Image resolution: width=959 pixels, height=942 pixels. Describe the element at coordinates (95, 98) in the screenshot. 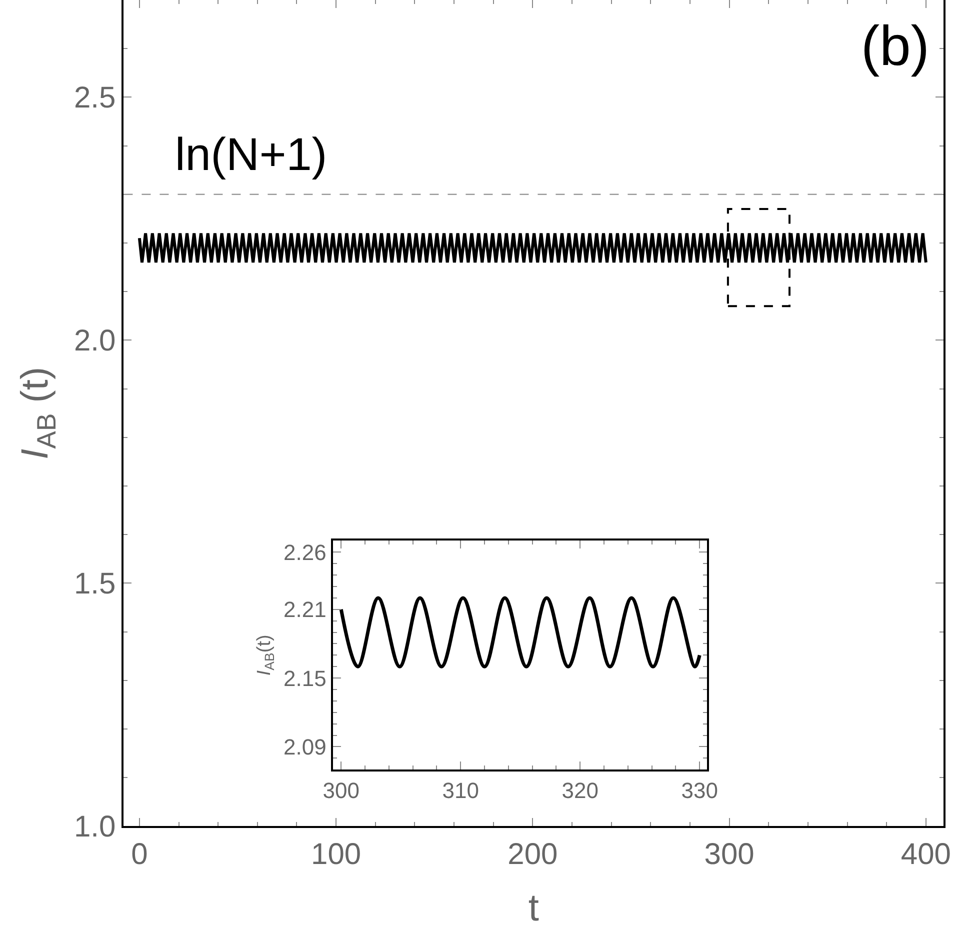

I see `y-tick-label: 2.5` at that location.